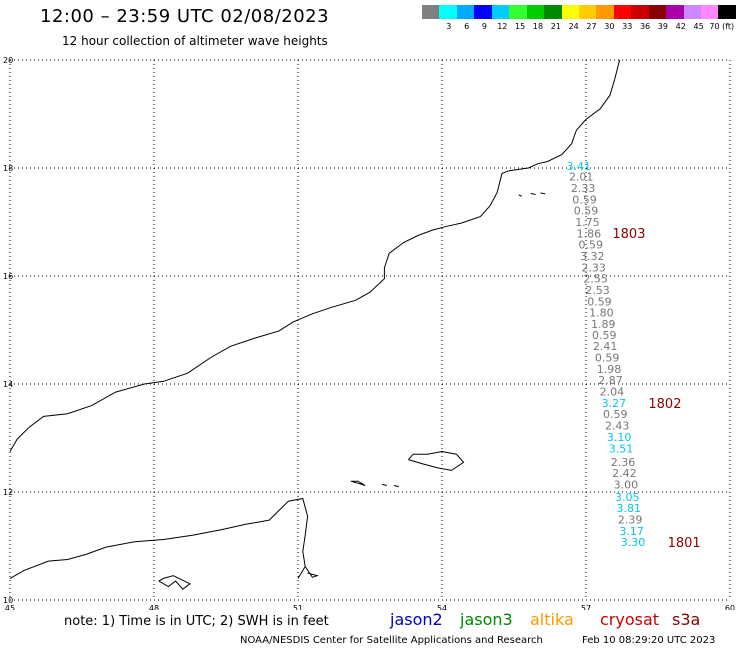  I want to click on wave-height-label: 1.89, so click(603, 324).